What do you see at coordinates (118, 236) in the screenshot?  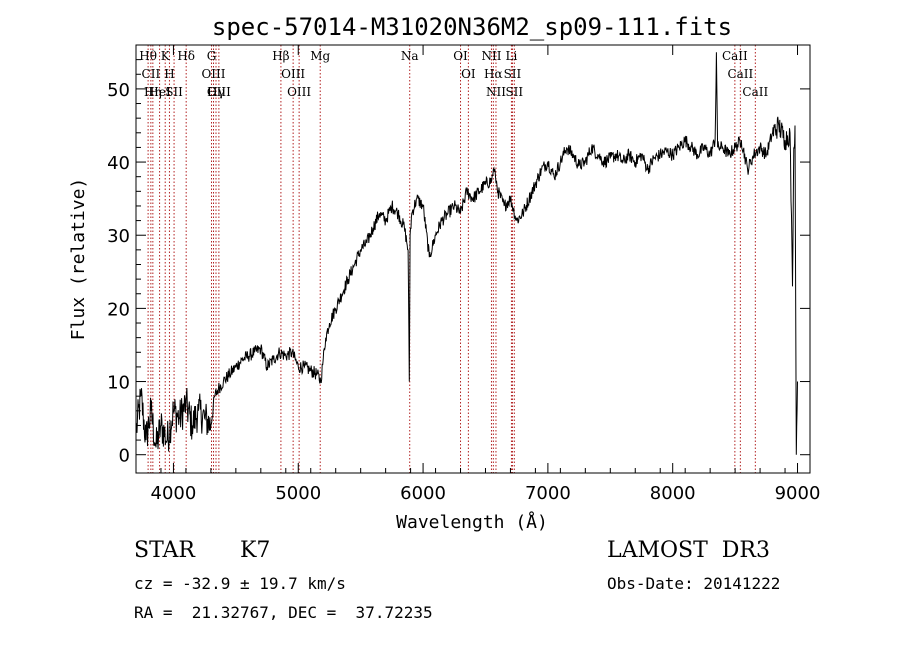 I see `y-tick-label: 30` at bounding box center [118, 236].